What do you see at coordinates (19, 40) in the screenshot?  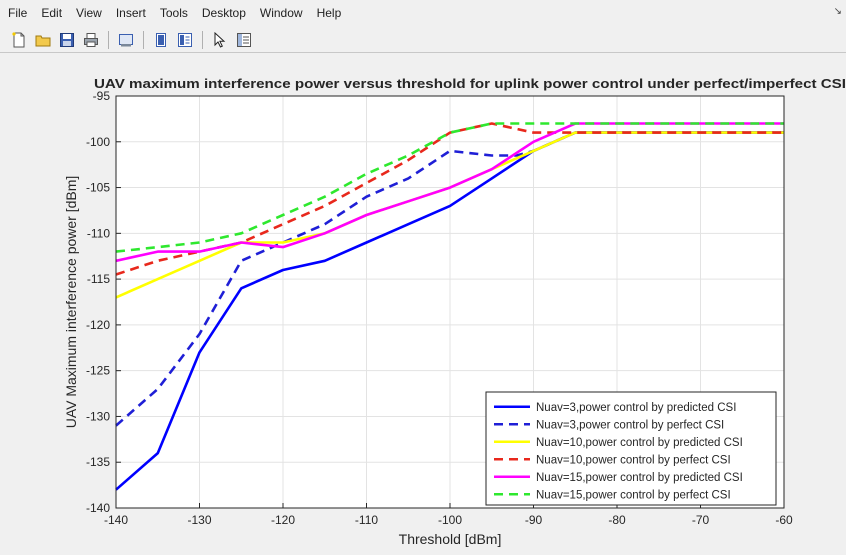 I see `new-figure-icon` at bounding box center [19, 40].